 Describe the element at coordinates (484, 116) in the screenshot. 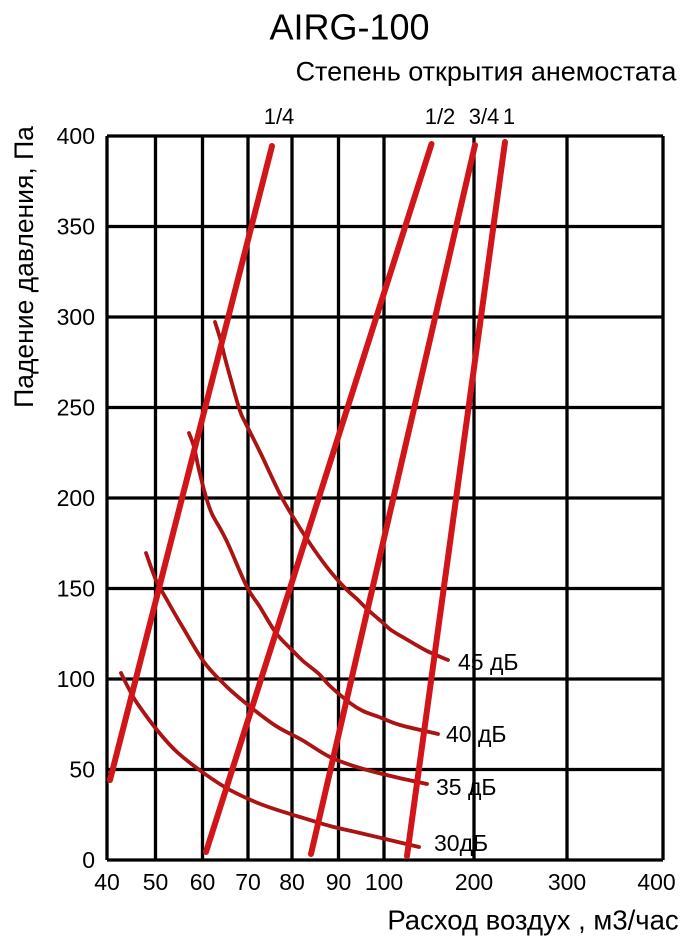

I see `svg-text: 3/4` at that location.